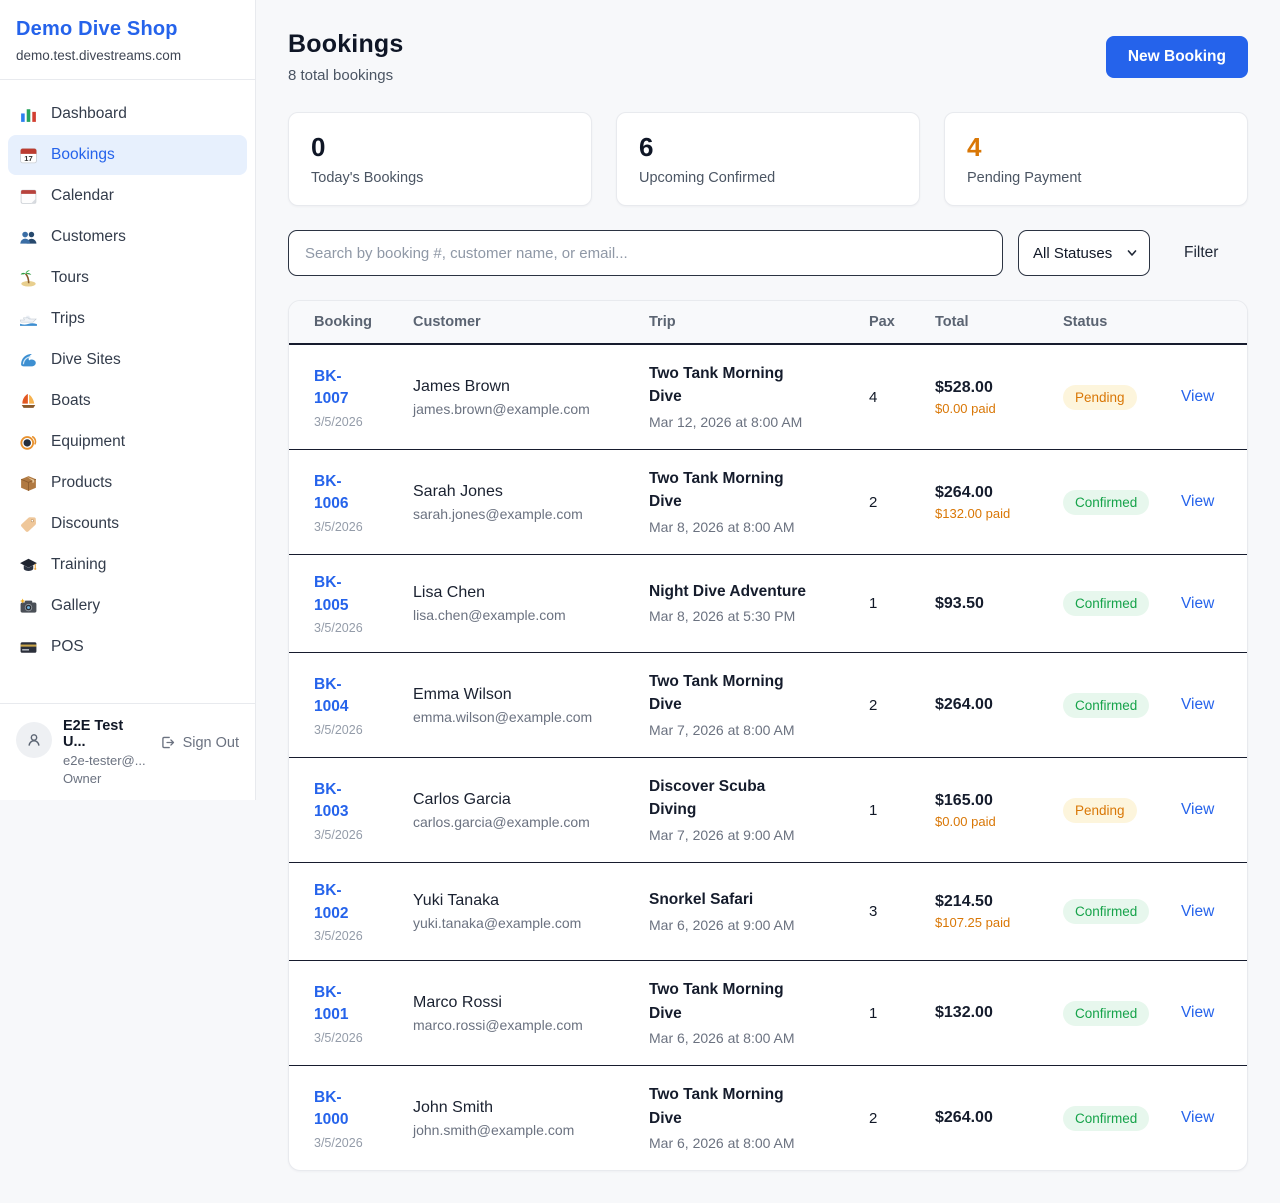  Describe the element at coordinates (964, 902) in the screenshot. I see `total-amount: $214.50` at that location.